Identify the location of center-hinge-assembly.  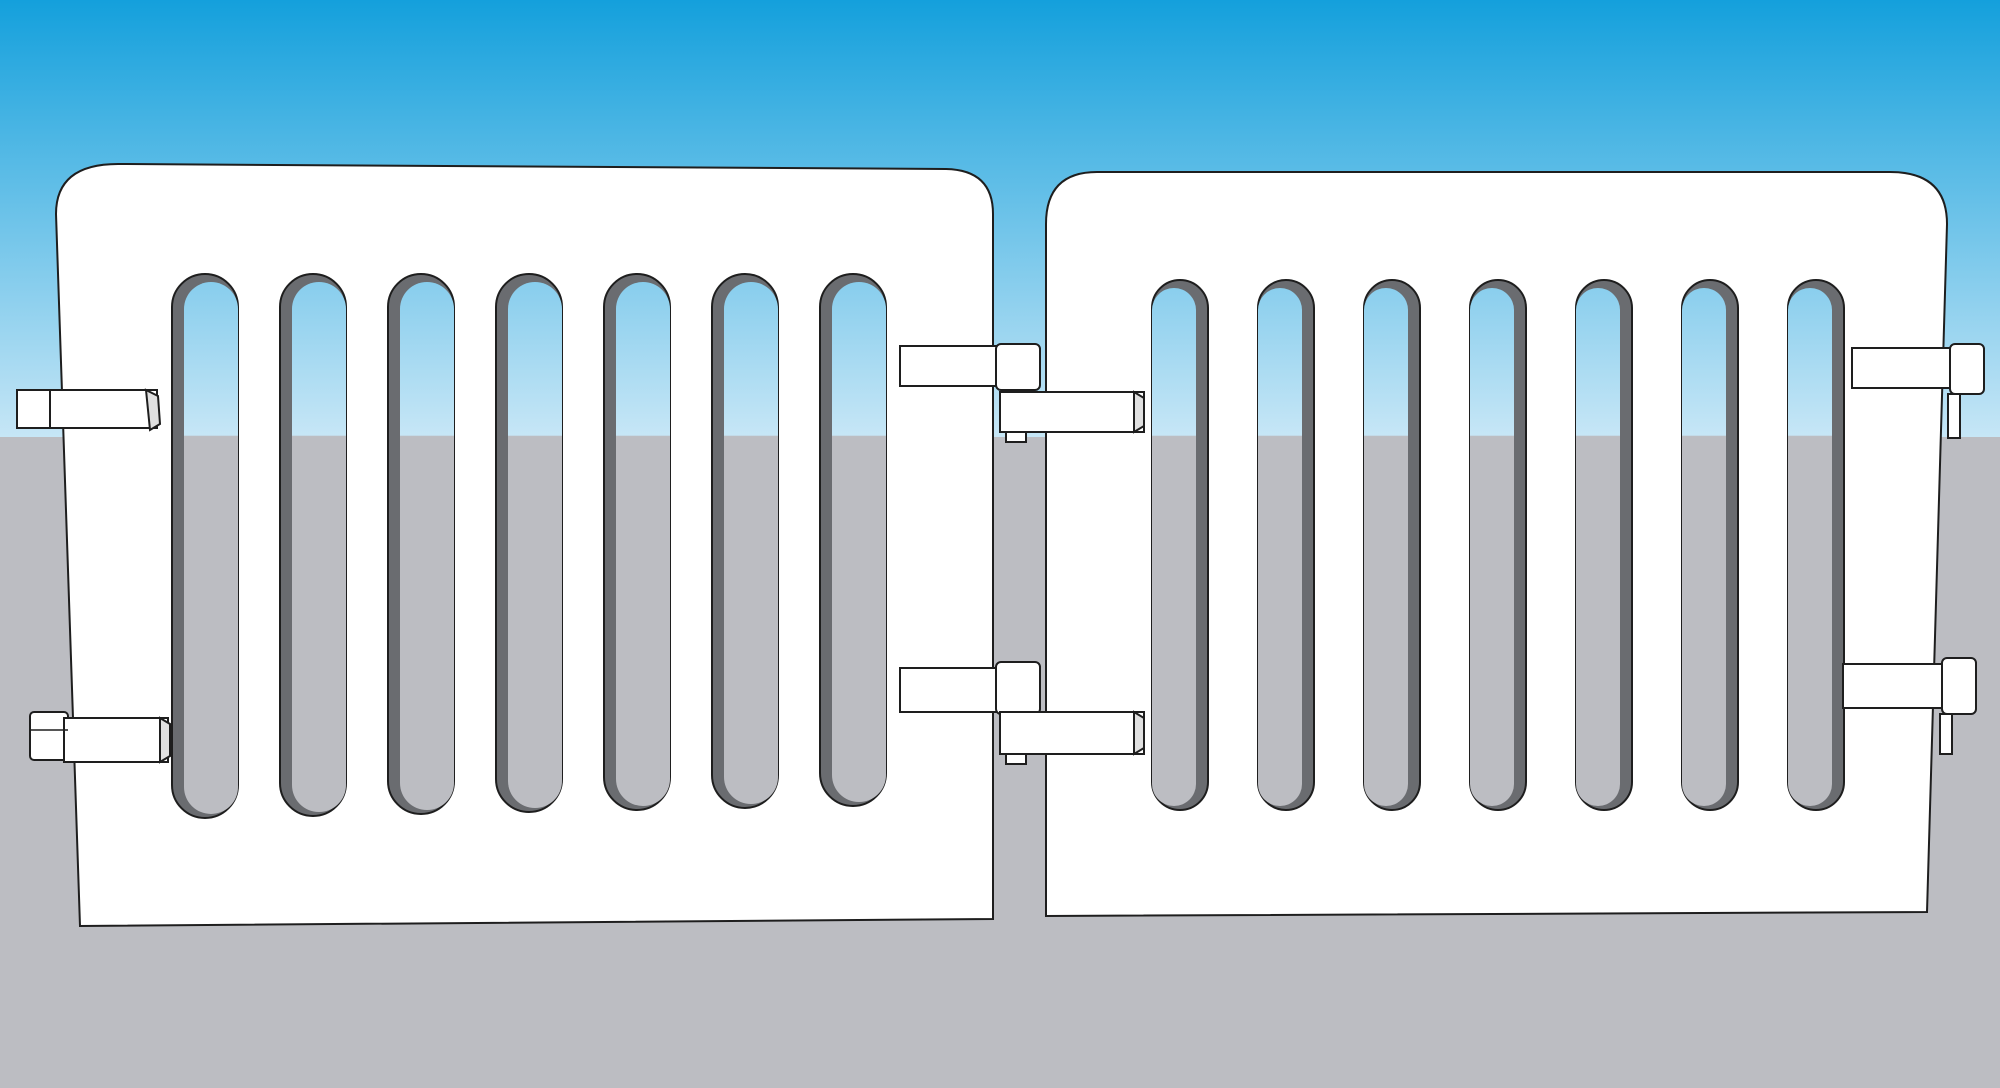
(1022, 554).